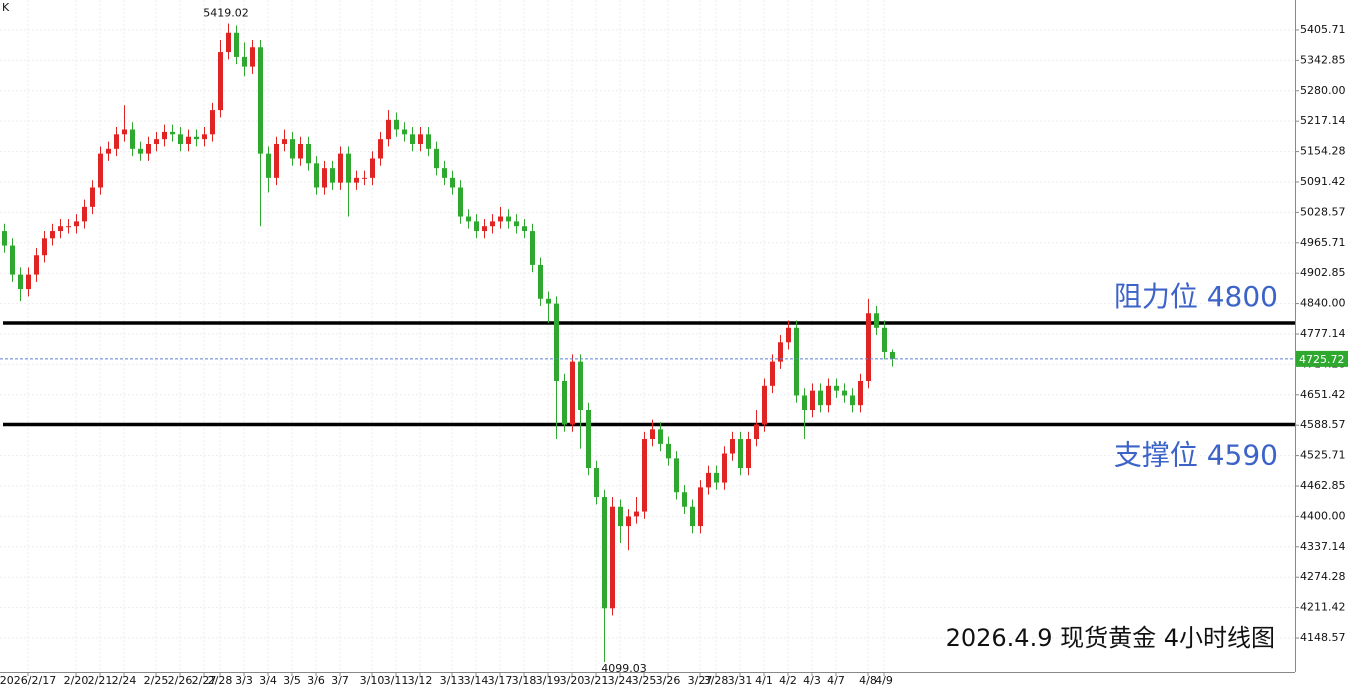  What do you see at coordinates (524, 680) in the screenshot?
I see `x-tick-label: 3/18` at bounding box center [524, 680].